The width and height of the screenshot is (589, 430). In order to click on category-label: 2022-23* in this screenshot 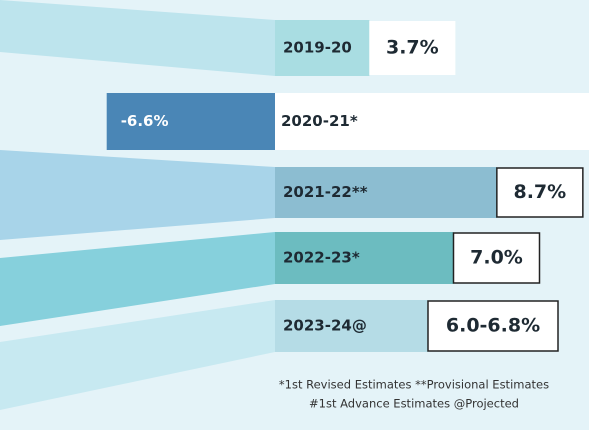, I will do `click(321, 258)`.